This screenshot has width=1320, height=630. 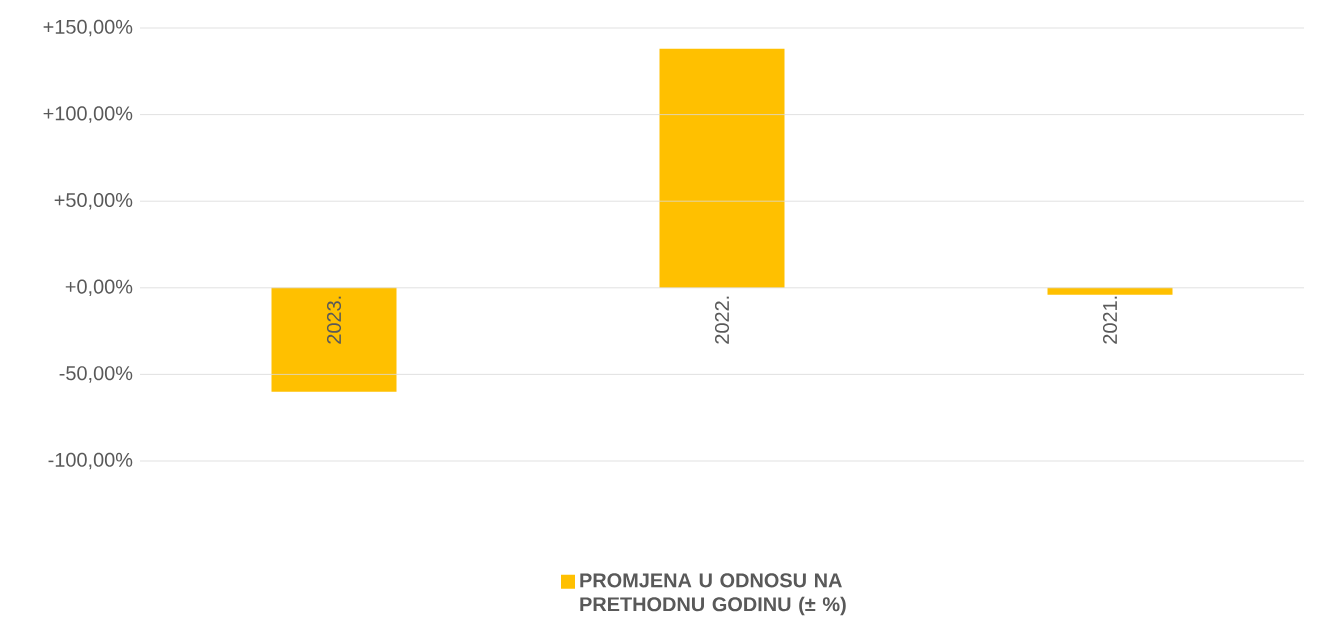 I want to click on y-tick-label: -100,00%, so click(x=90, y=461).